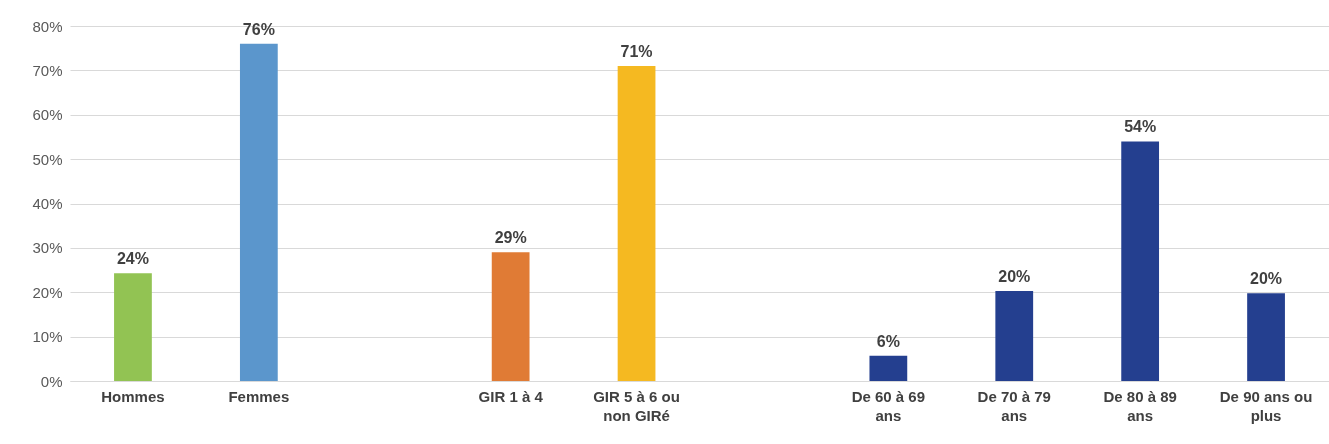  Describe the element at coordinates (511, 396) in the screenshot. I see `x-tick-label: GIR 1 à 4` at that location.